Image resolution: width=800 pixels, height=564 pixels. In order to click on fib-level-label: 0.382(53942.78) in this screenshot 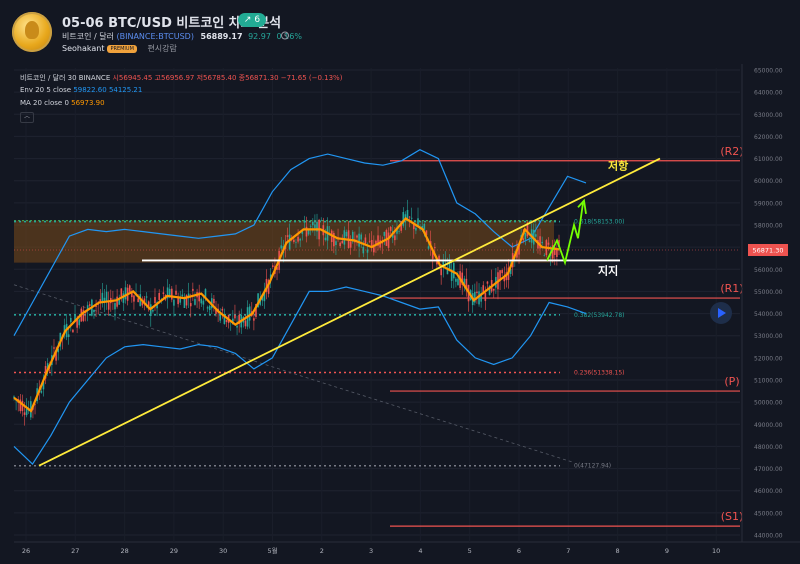, I will do `click(599, 315)`.